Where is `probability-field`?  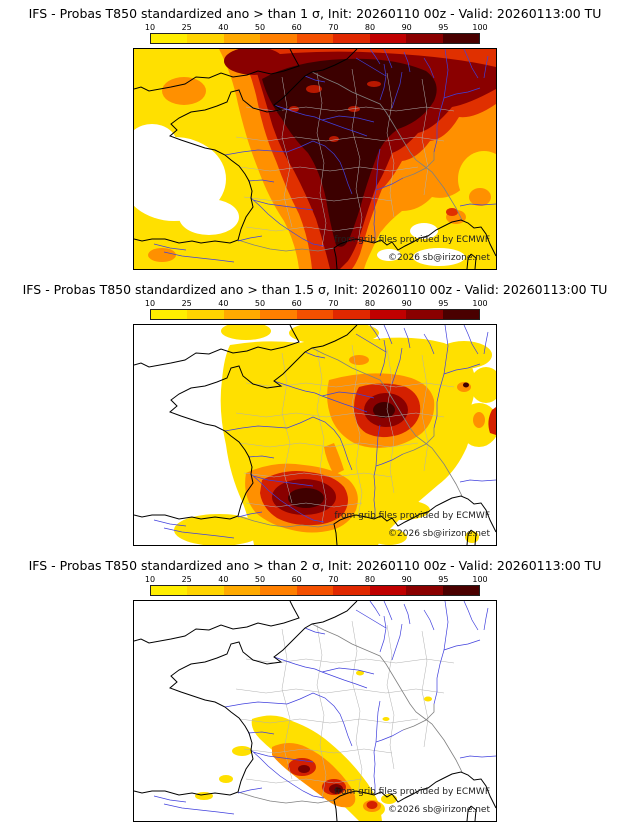 probability-field is located at coordinates (335, 435).